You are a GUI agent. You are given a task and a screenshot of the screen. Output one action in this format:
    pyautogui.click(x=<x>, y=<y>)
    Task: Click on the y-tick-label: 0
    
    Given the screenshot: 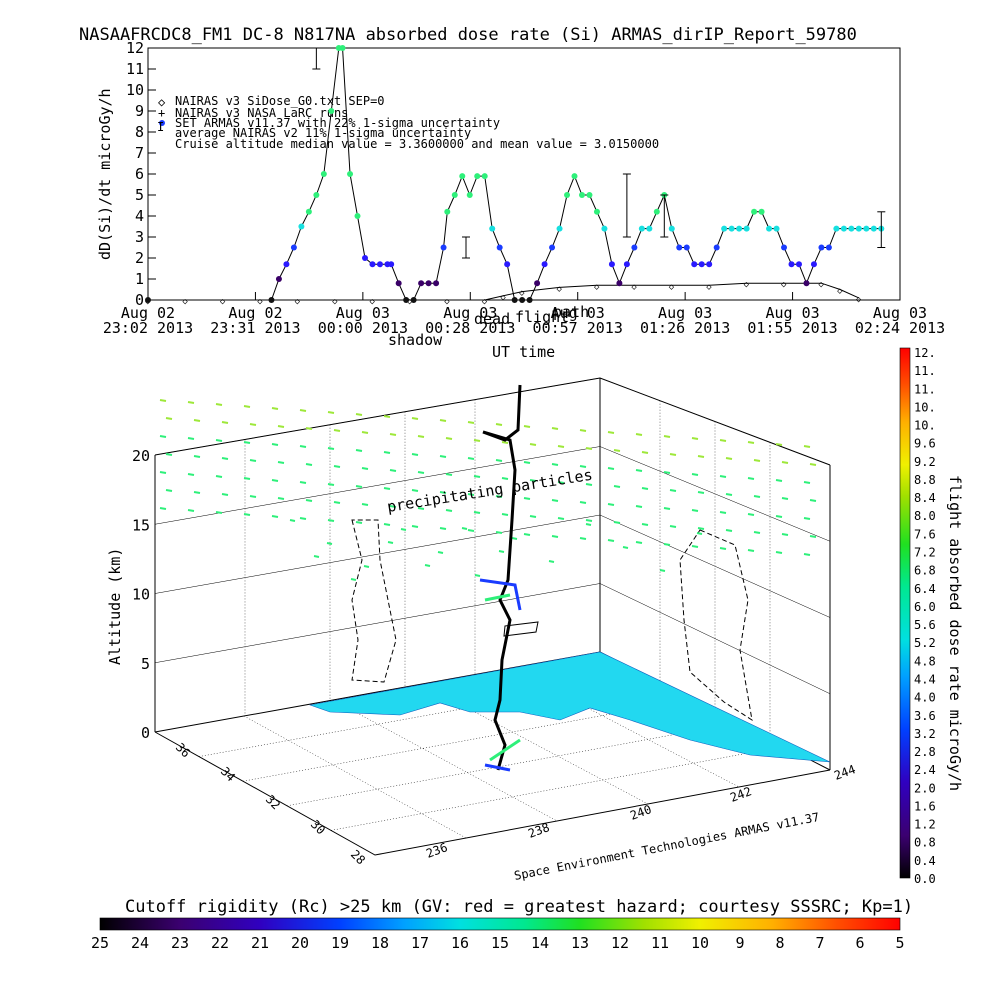 What is the action you would take?
    pyautogui.click(x=139, y=300)
    